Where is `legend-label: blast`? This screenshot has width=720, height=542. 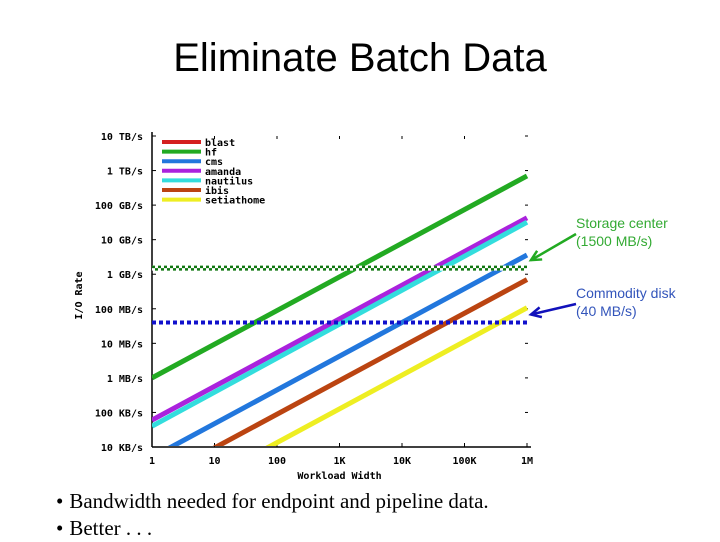 legend-label: blast is located at coordinates (220, 143).